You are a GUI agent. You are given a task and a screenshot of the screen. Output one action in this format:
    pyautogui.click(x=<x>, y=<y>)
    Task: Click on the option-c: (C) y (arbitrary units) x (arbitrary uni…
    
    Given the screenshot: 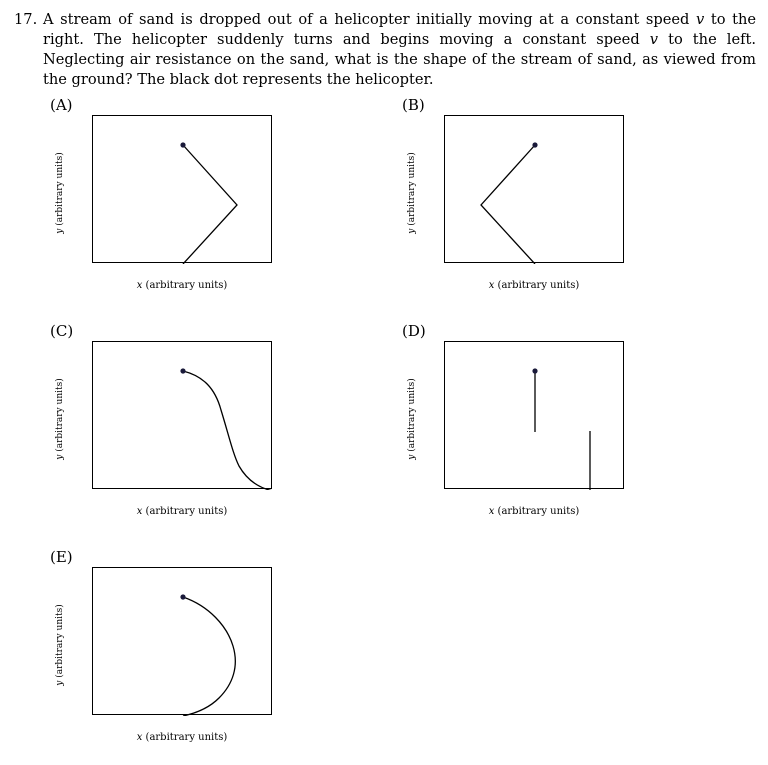 What is the action you would take?
    pyautogui.click(x=165, y=422)
    